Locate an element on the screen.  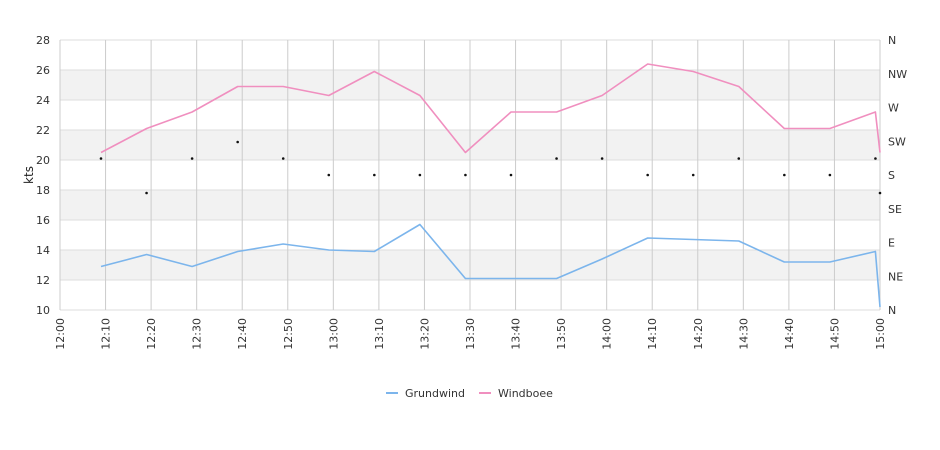
y-axis-title: kts is located at coordinates (29, 175).